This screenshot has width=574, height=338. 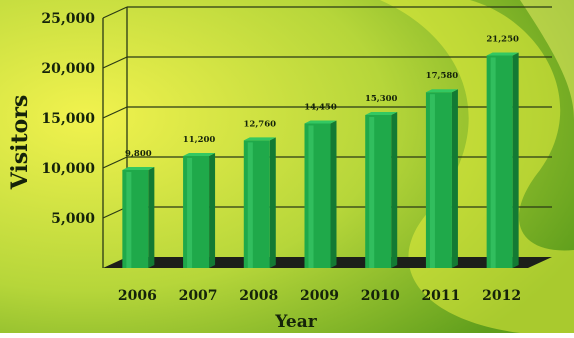 What do you see at coordinates (73, 219) in the screenshot?
I see `y-tick-label: 5,000` at bounding box center [73, 219].